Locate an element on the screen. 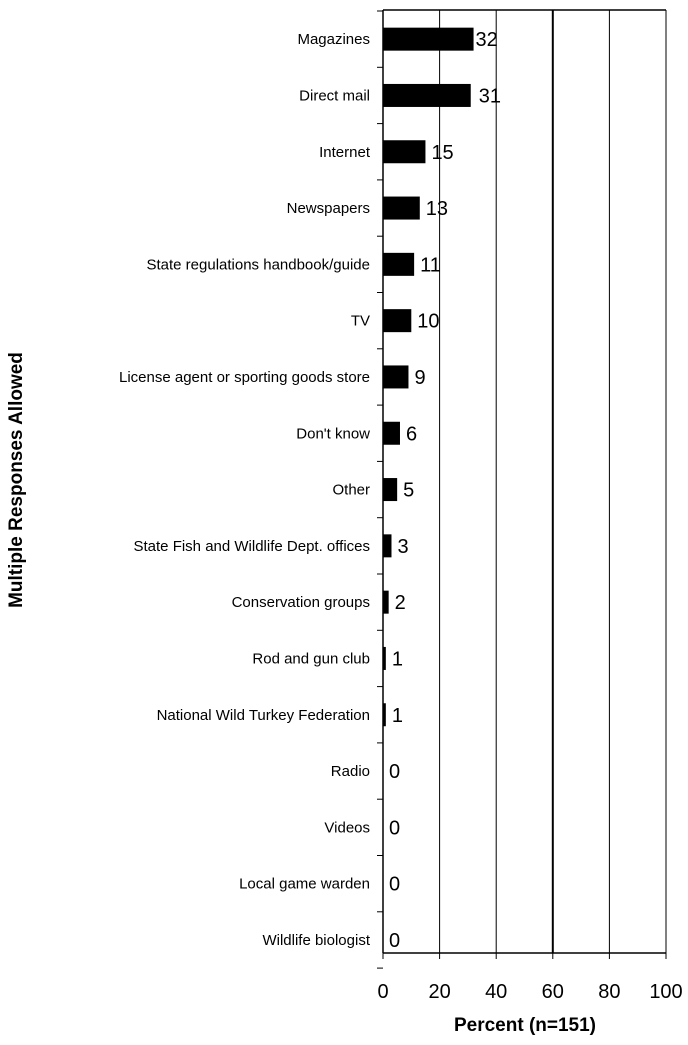 Image resolution: width=688 pixels, height=1045 pixels. category-label: TV is located at coordinates (360, 321).